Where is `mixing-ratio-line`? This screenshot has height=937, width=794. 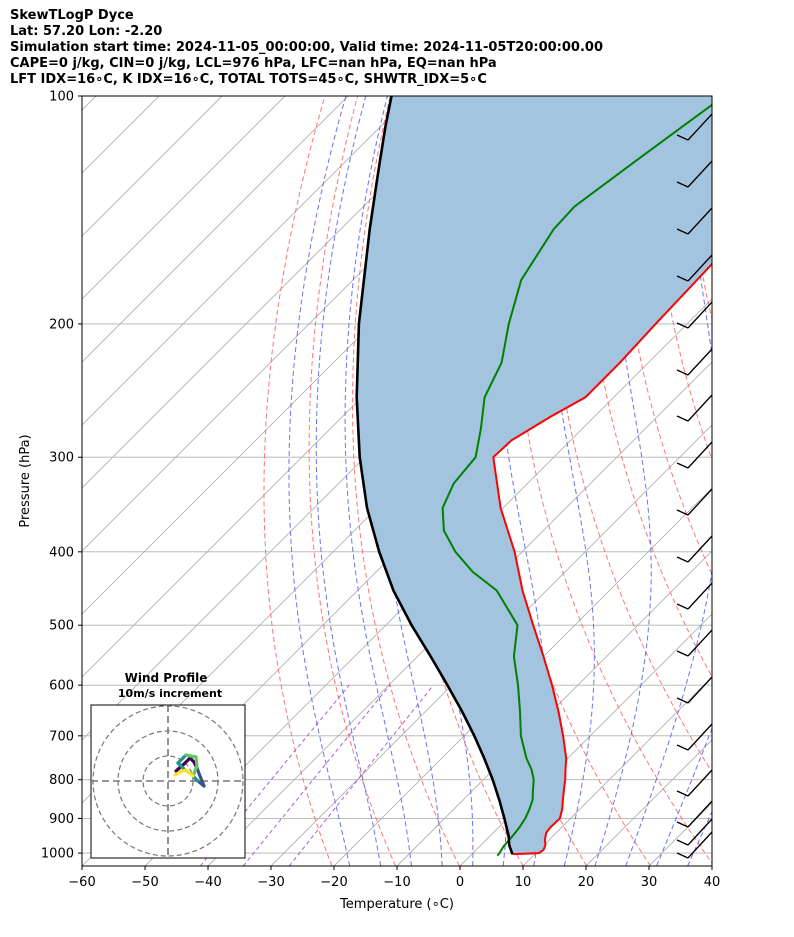
mixing-ratio-line is located at coordinates (361, 775).